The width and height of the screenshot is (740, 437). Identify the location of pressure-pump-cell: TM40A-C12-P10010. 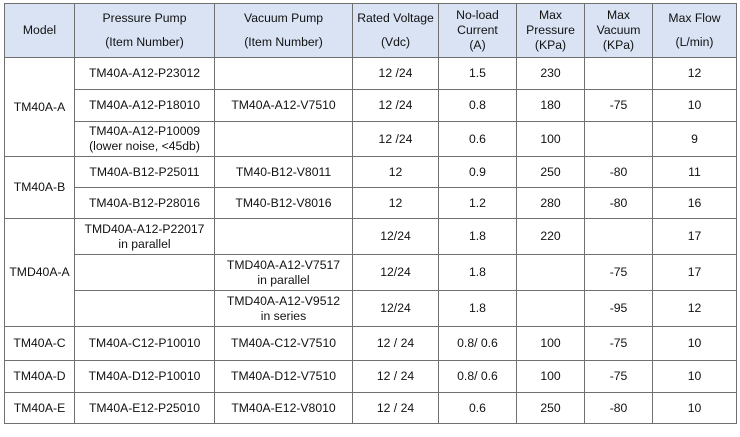
(144, 343).